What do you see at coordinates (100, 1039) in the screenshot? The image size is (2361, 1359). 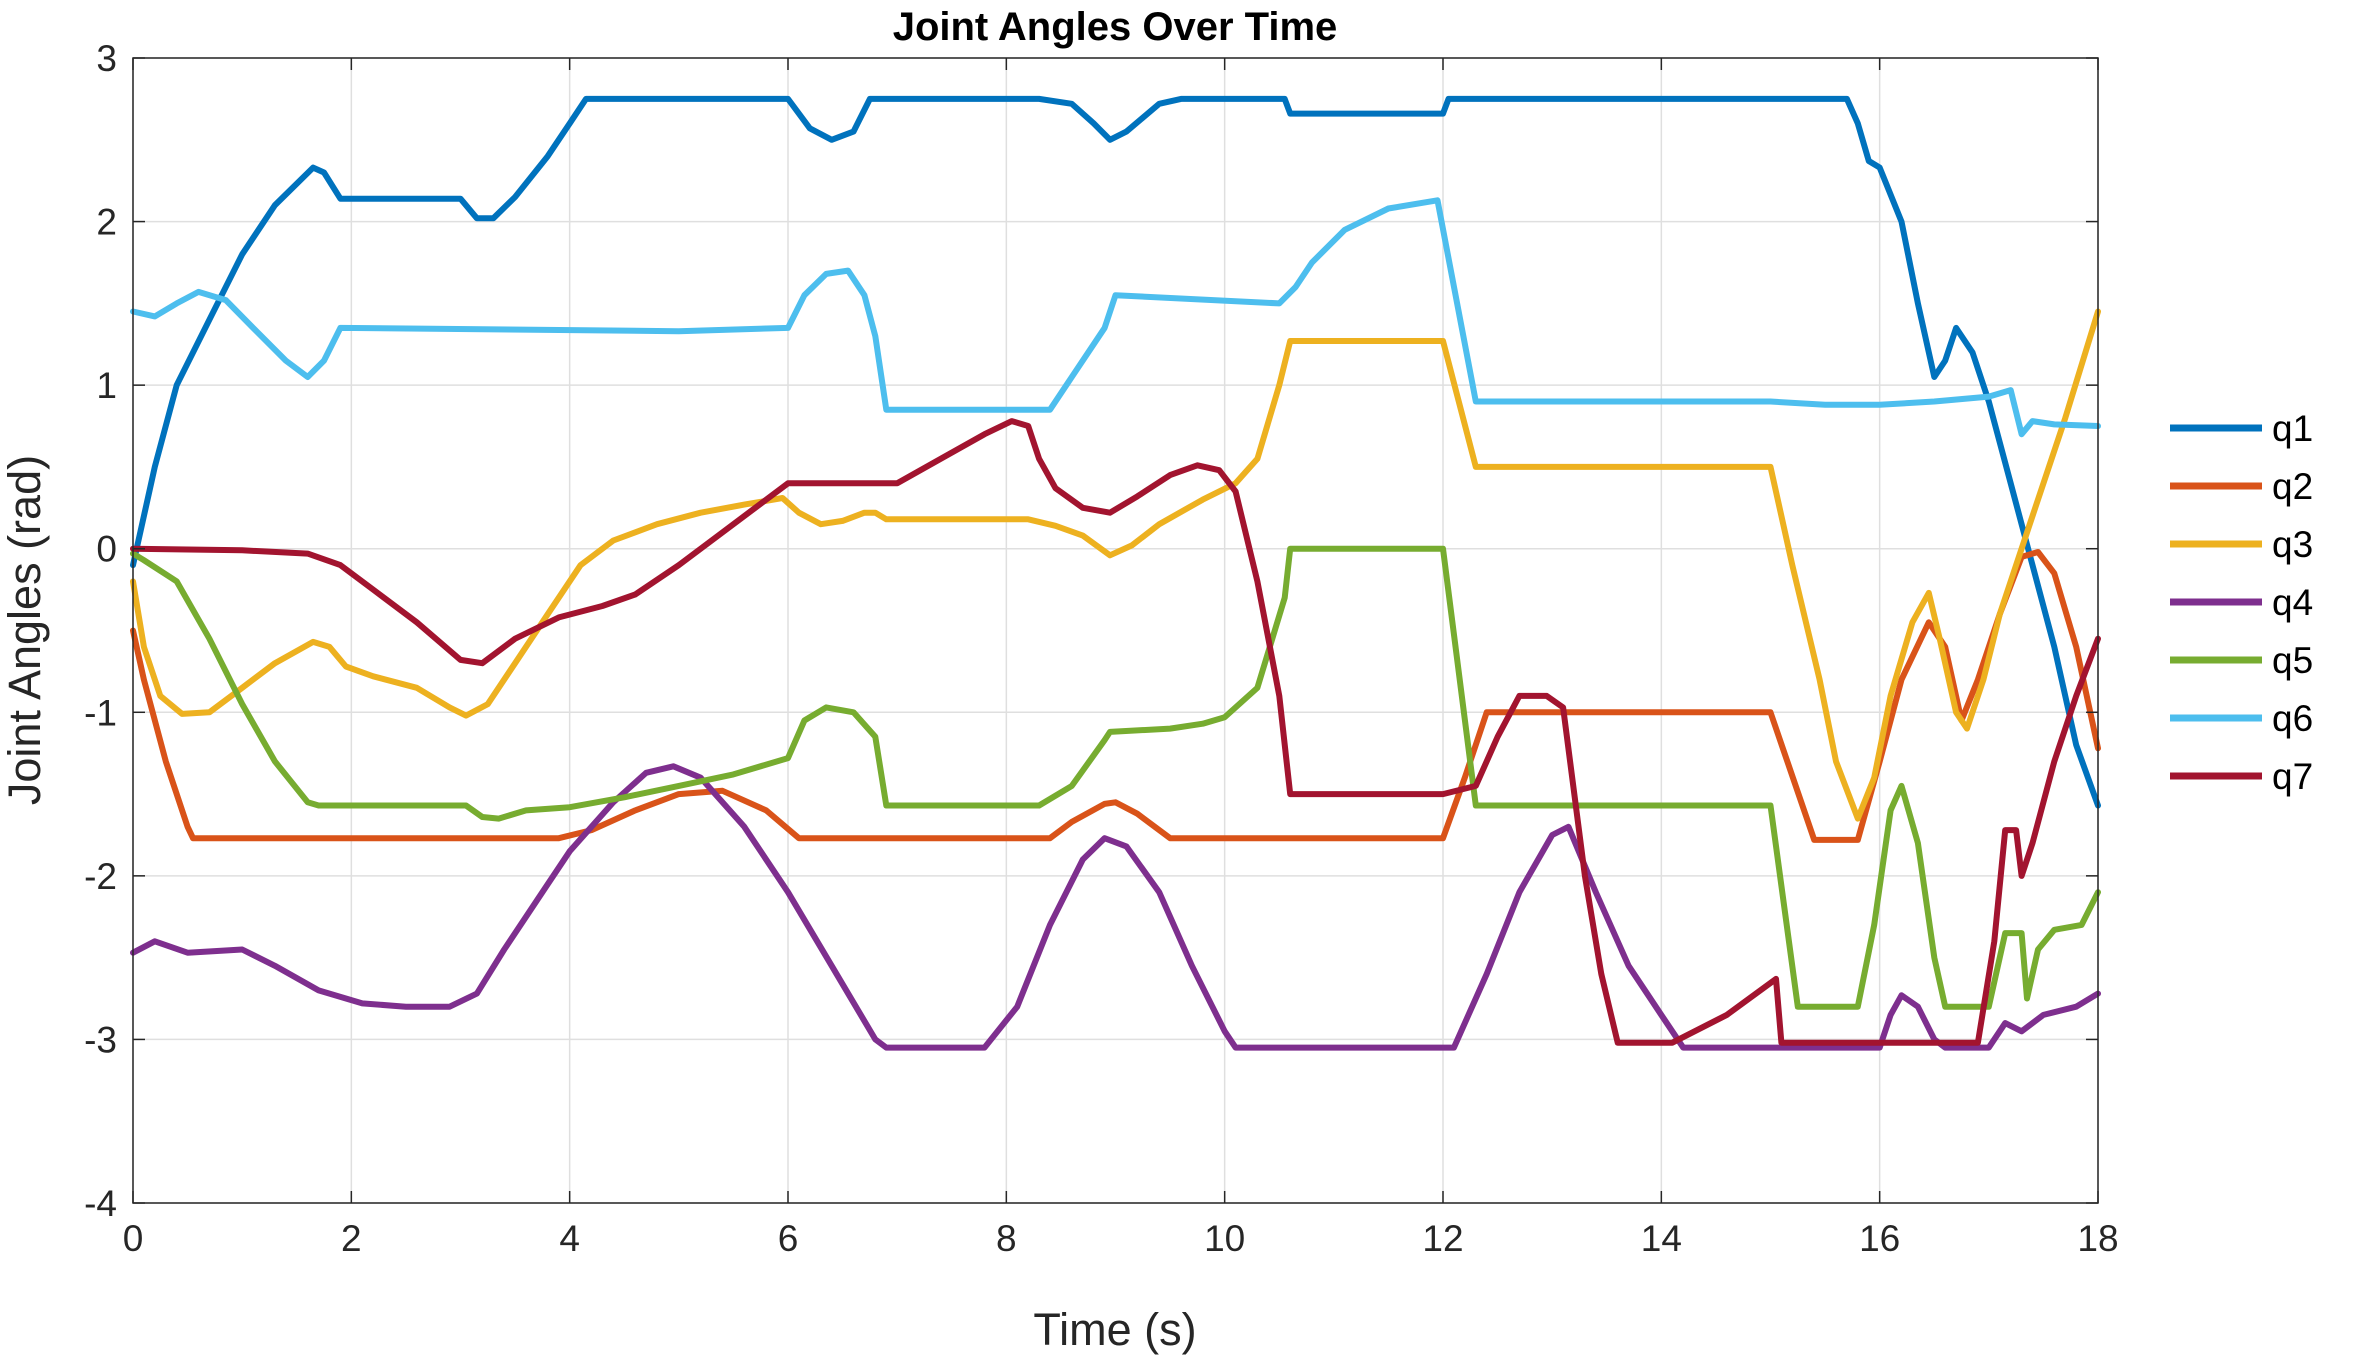 I see `y-tick-label: -3` at bounding box center [100, 1039].